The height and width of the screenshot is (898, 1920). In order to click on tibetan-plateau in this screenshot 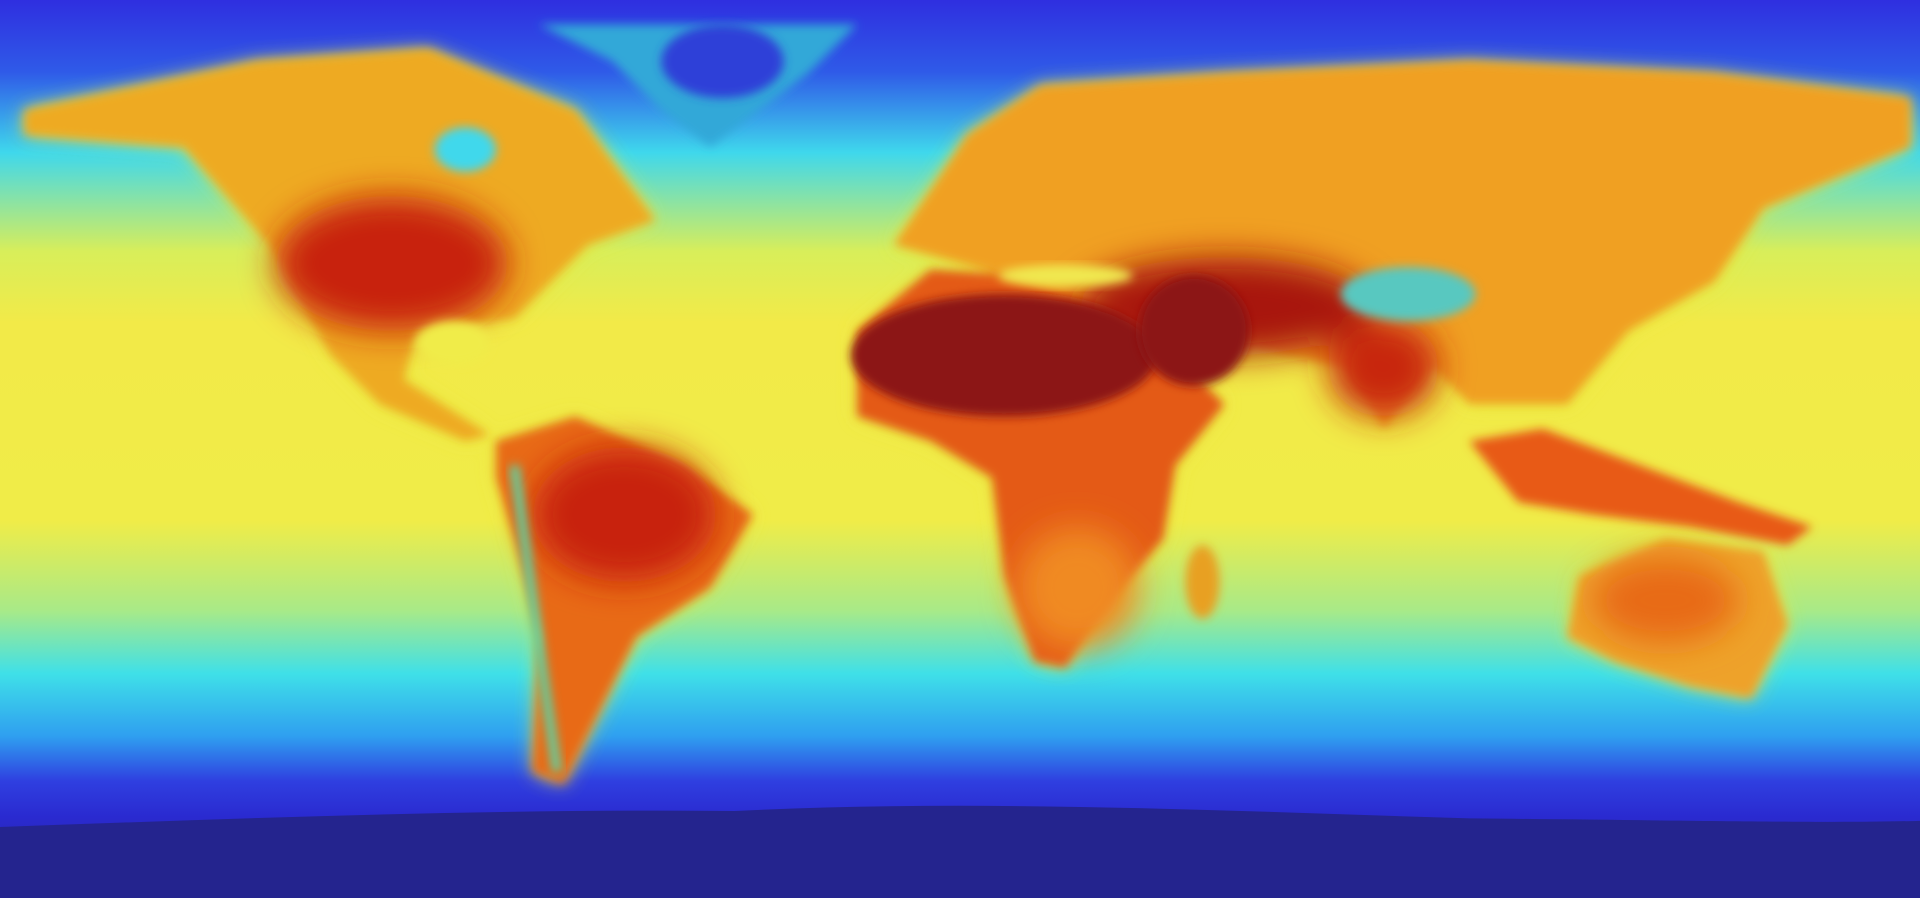, I will do `click(1408, 294)`.